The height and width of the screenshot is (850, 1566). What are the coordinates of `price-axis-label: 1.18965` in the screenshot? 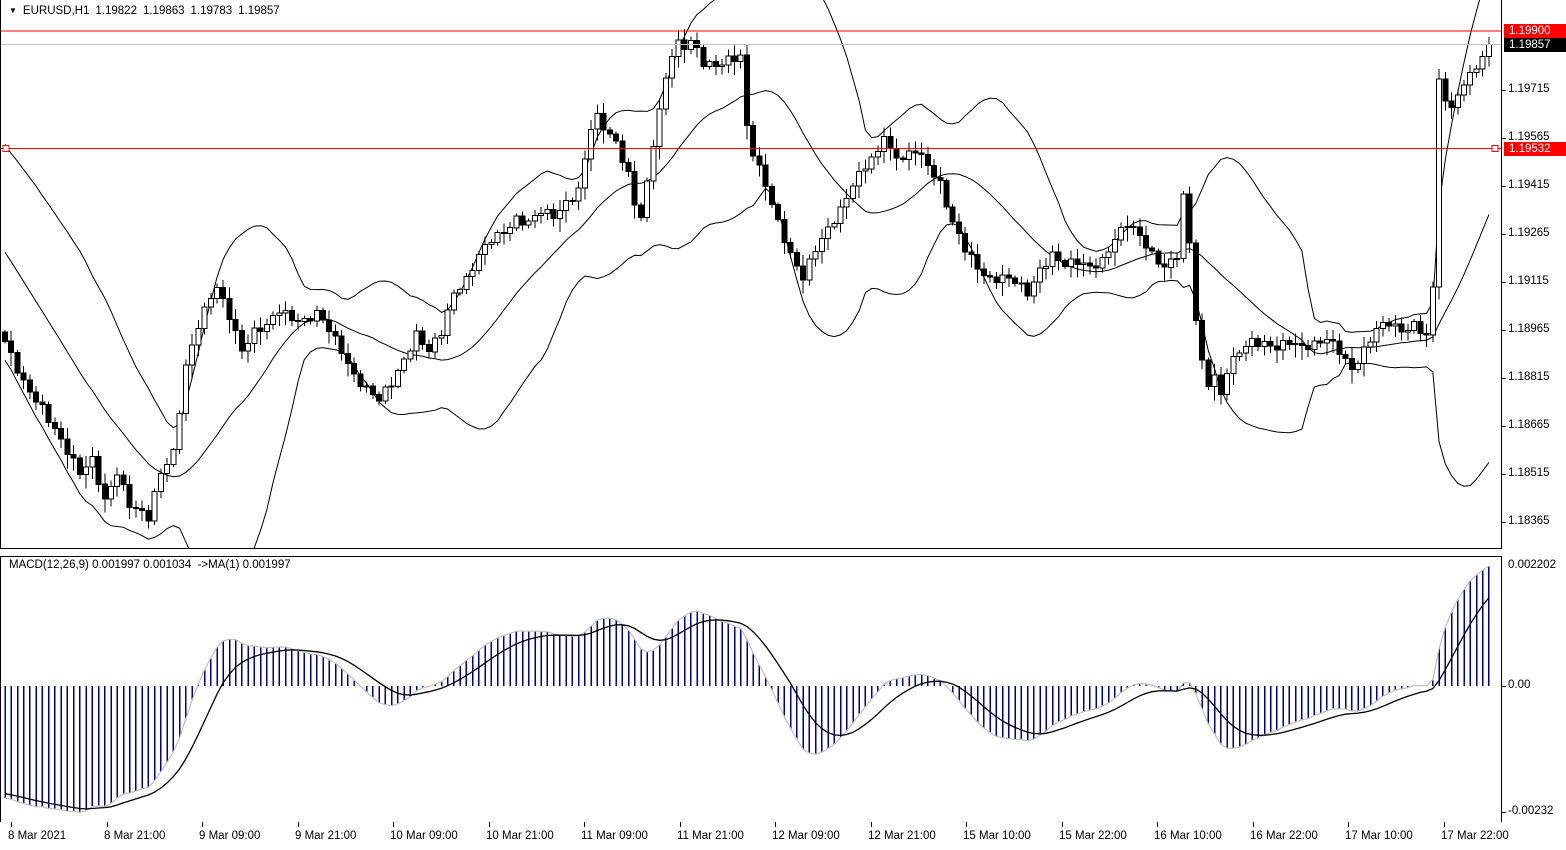 It's located at (1529, 329).